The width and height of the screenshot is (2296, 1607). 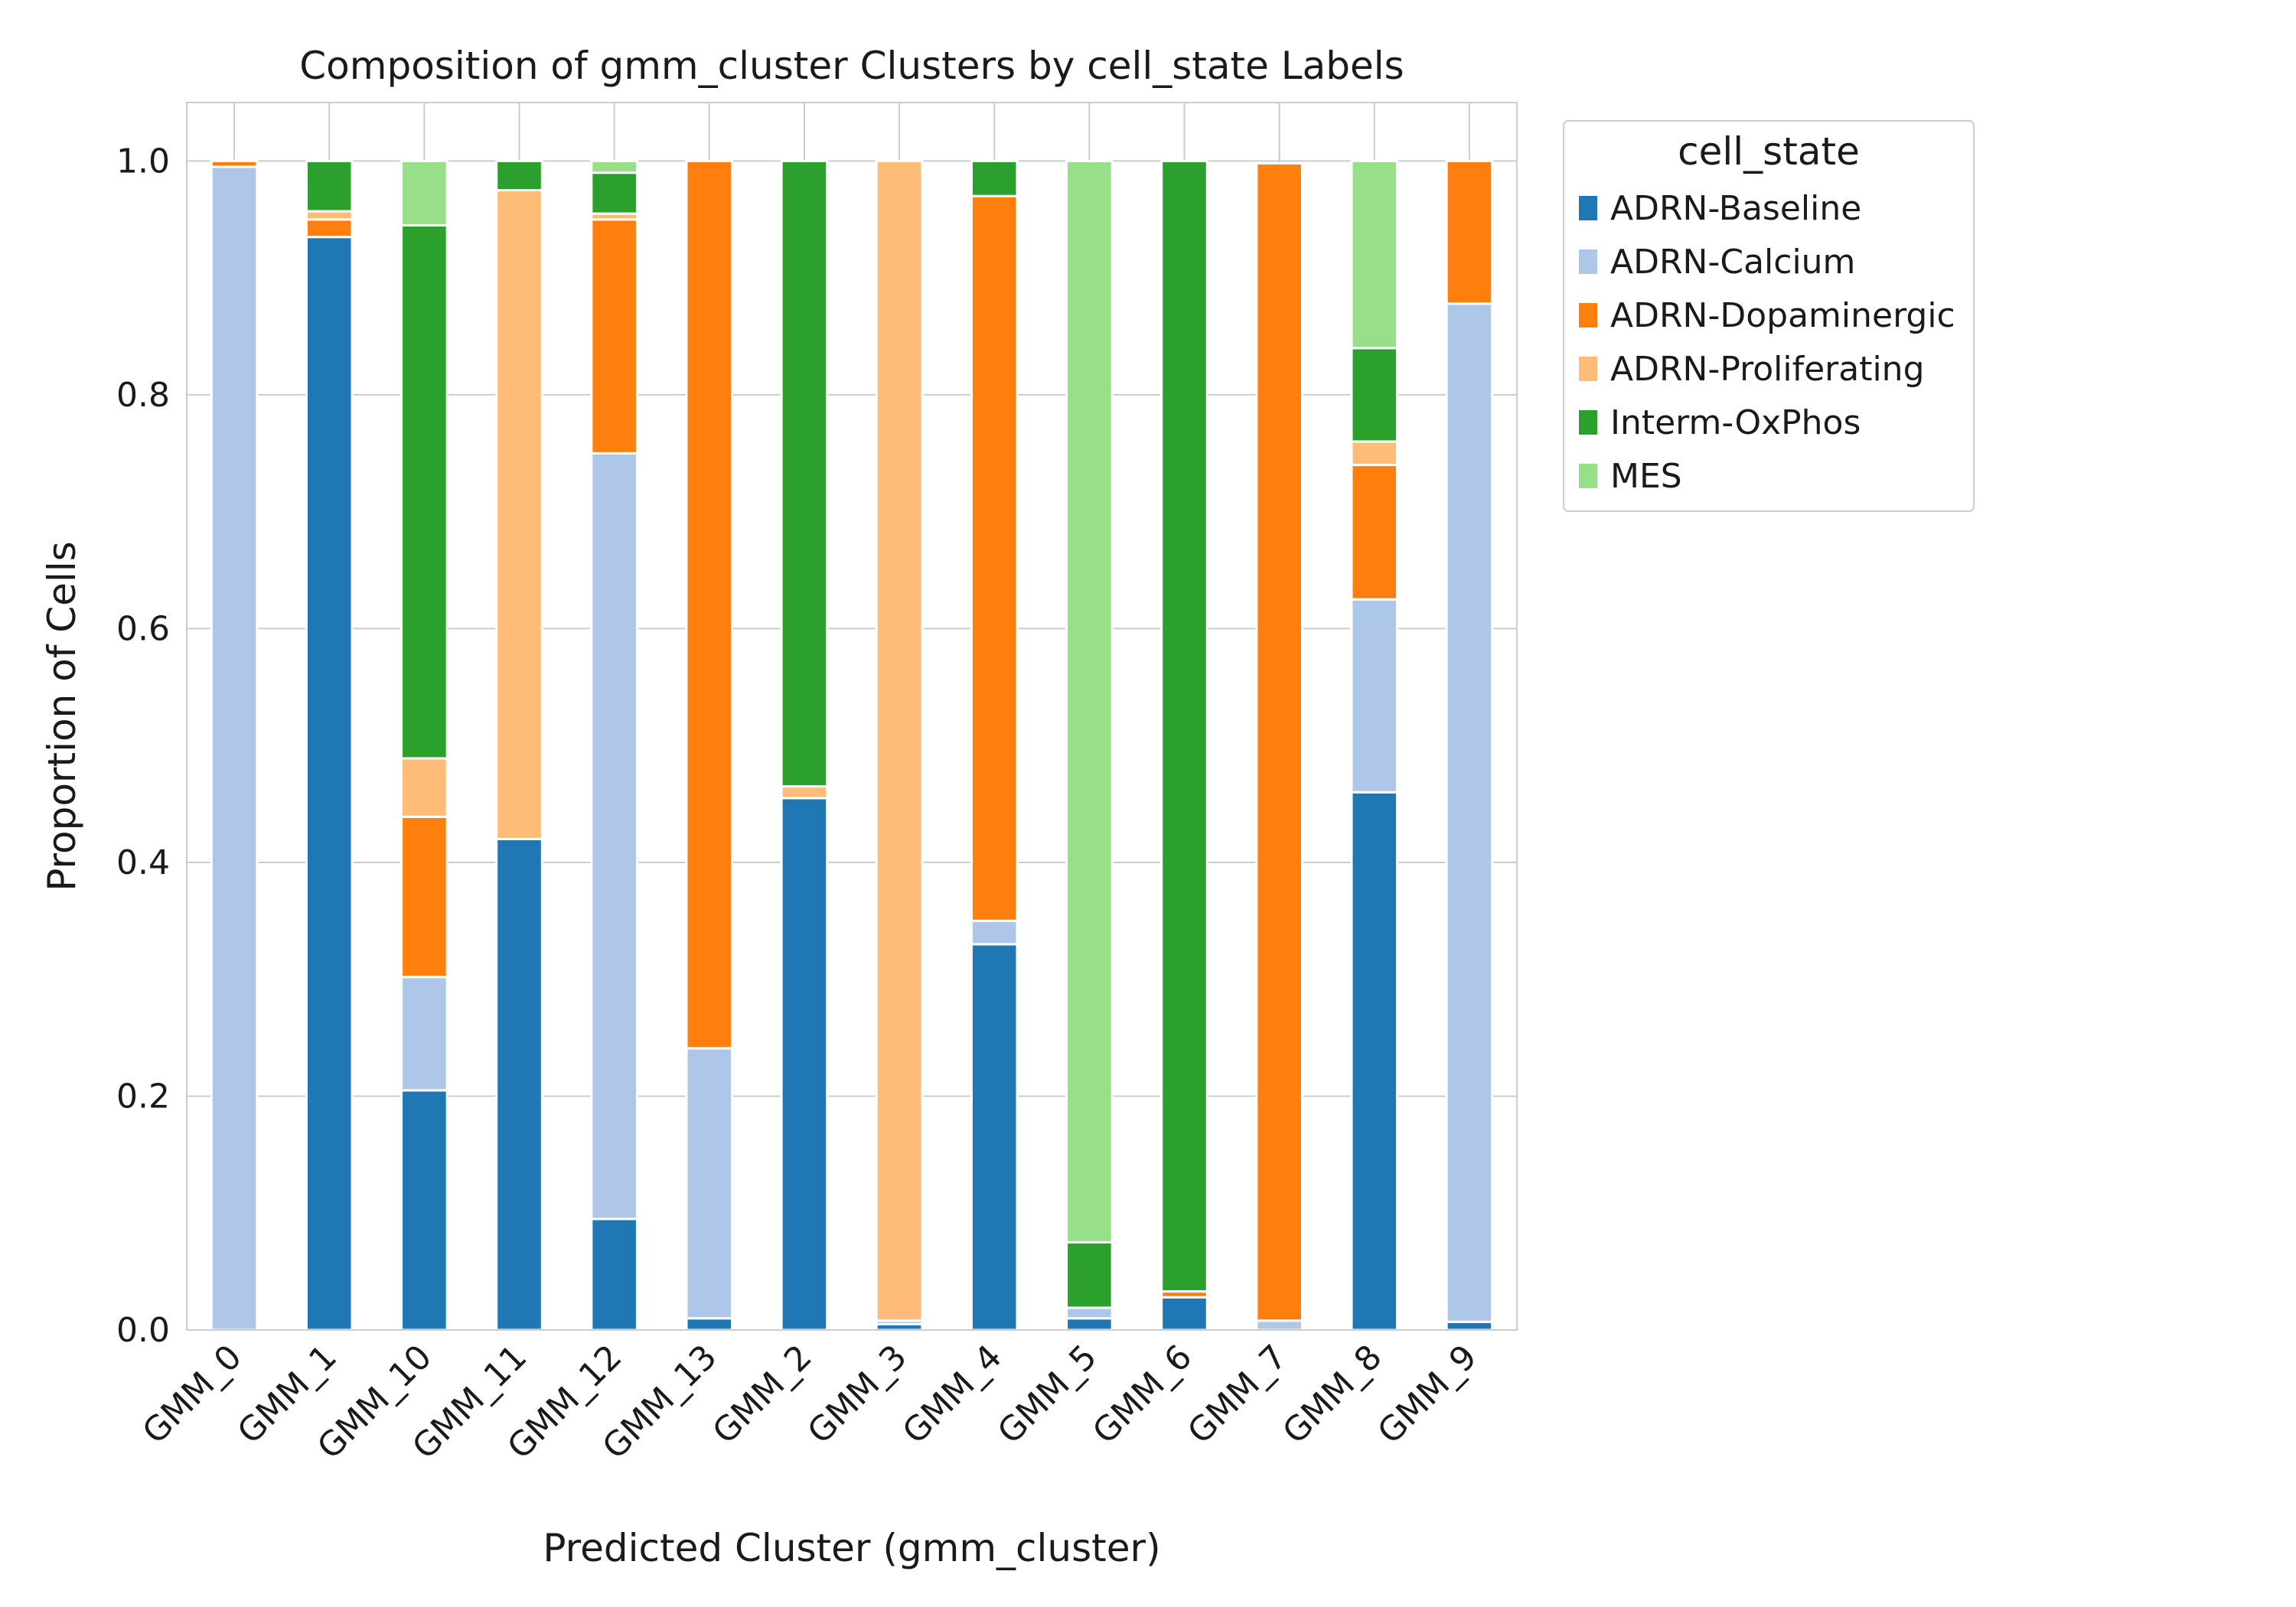 I want to click on x-tick-label: GMM_7, so click(x=1237, y=1395).